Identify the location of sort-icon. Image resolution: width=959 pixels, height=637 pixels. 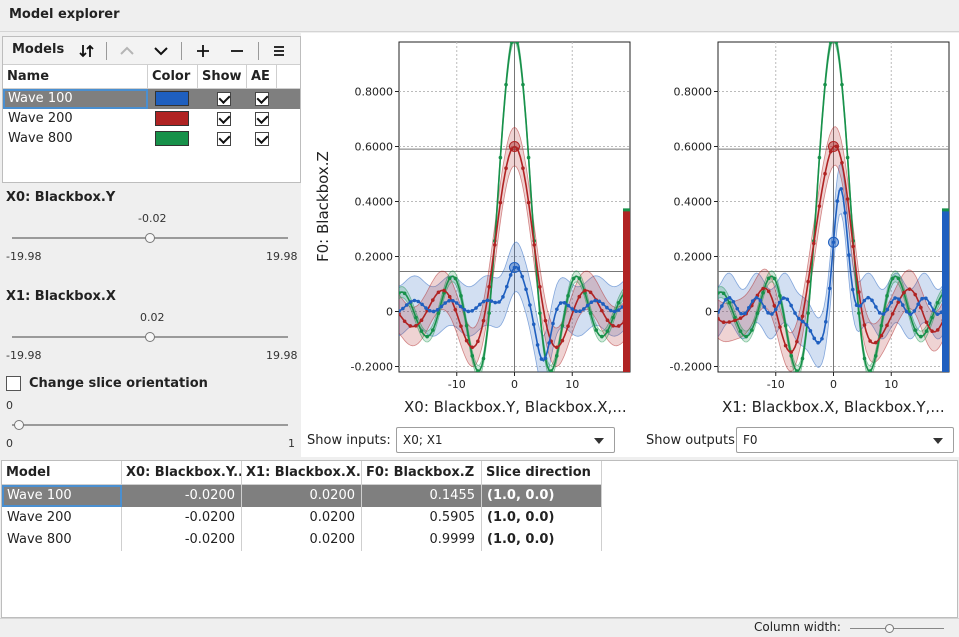
(87, 51).